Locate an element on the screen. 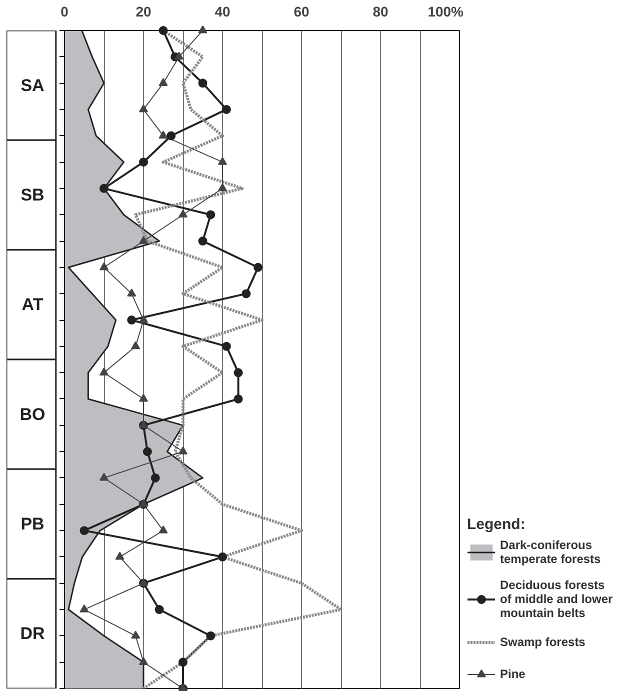  text: BO is located at coordinates (33, 414).